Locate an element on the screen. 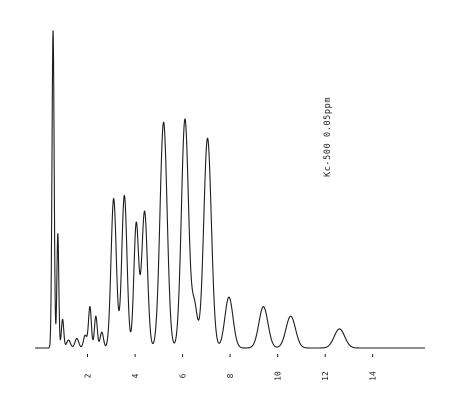 The image size is (460, 400). x-tick-label: 10 is located at coordinates (278, 376).